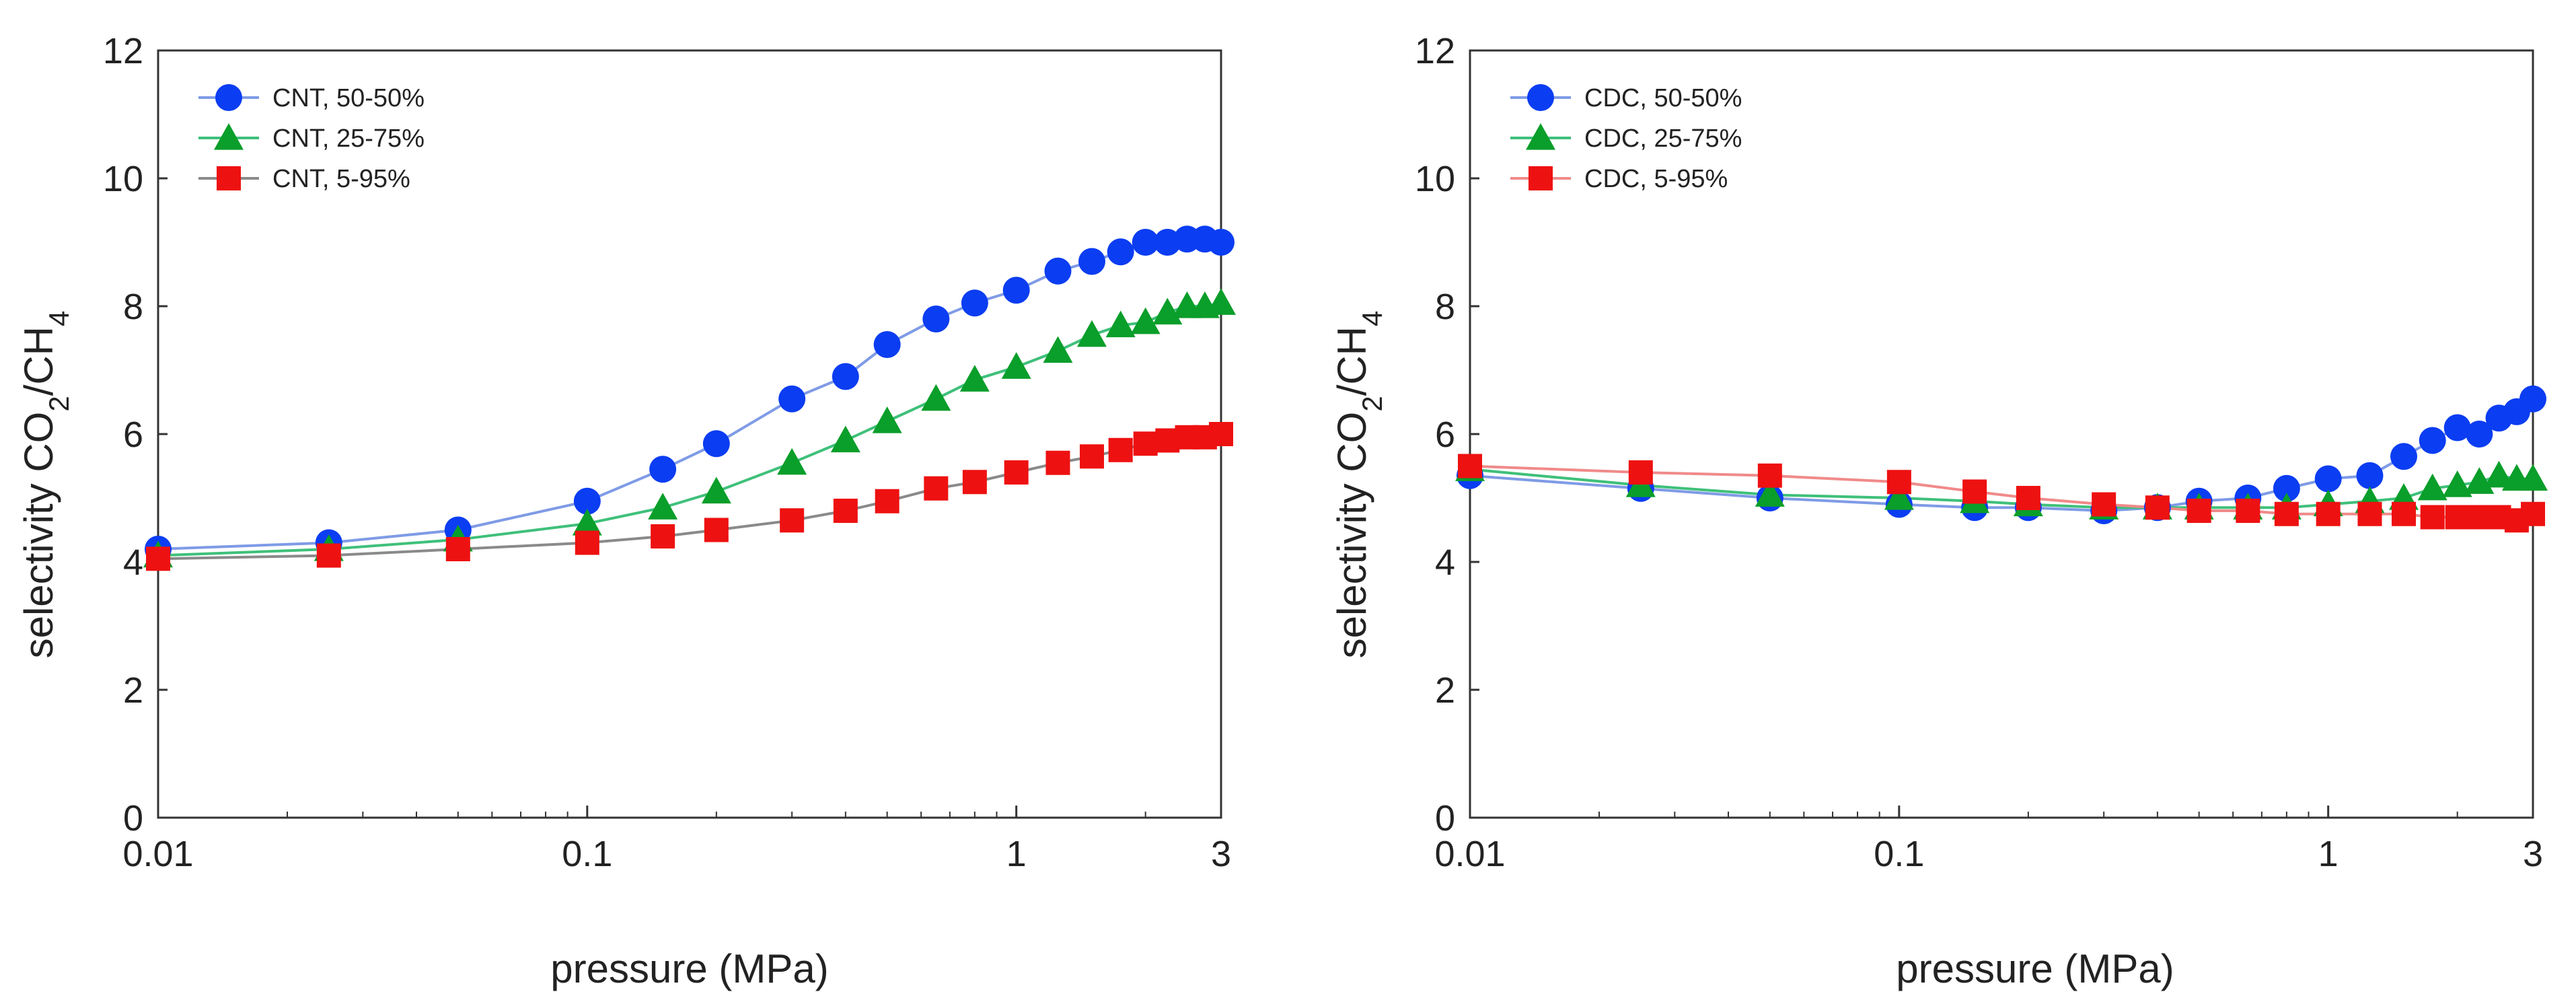 The height and width of the screenshot is (996, 2576). What do you see at coordinates (1351, 361) in the screenshot?
I see `y-axis-title-mid: /CH` at bounding box center [1351, 361].